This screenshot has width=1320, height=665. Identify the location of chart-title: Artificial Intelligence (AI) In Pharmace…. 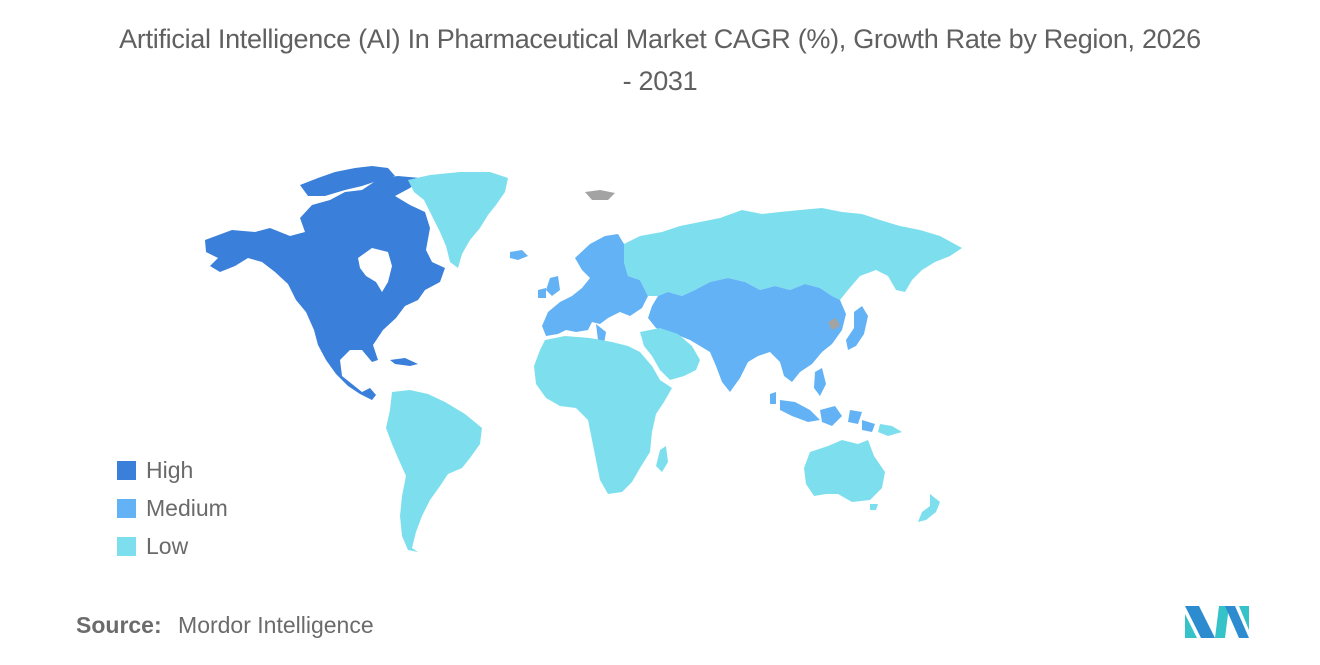
(660, 60).